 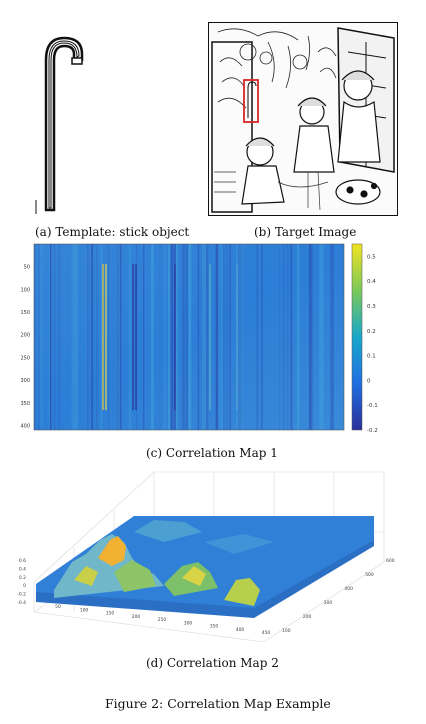 What do you see at coordinates (25, 381) in the screenshot?
I see `heatmap-y-tick-label: 300` at bounding box center [25, 381].